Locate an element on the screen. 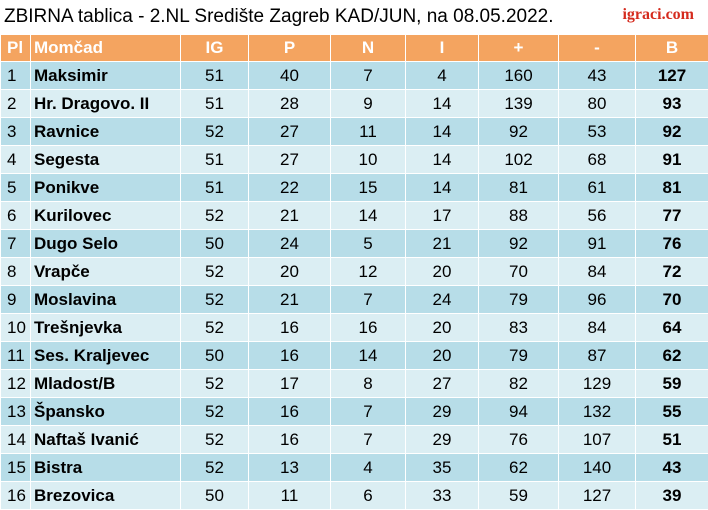 Image resolution: width=708 pixels, height=510 pixels. table-cell: Maksimir is located at coordinates (106, 76).